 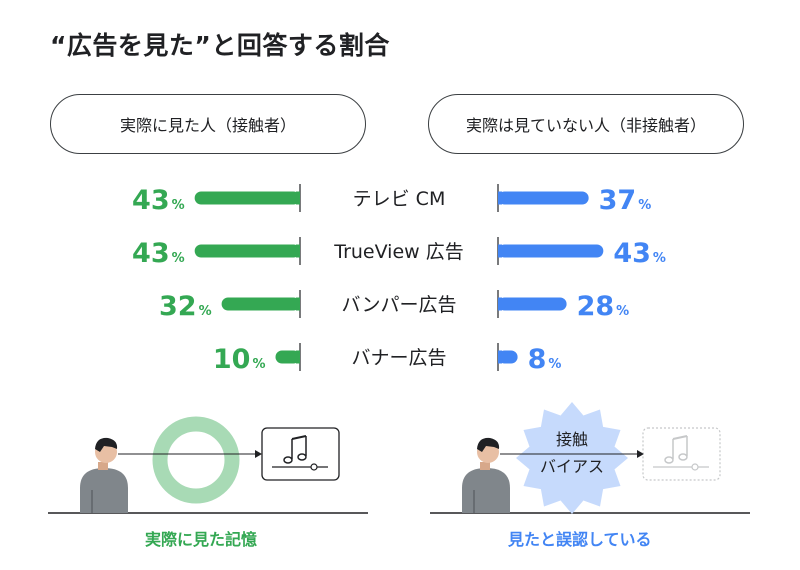 I want to click on starburst-icon, so click(x=572, y=458).